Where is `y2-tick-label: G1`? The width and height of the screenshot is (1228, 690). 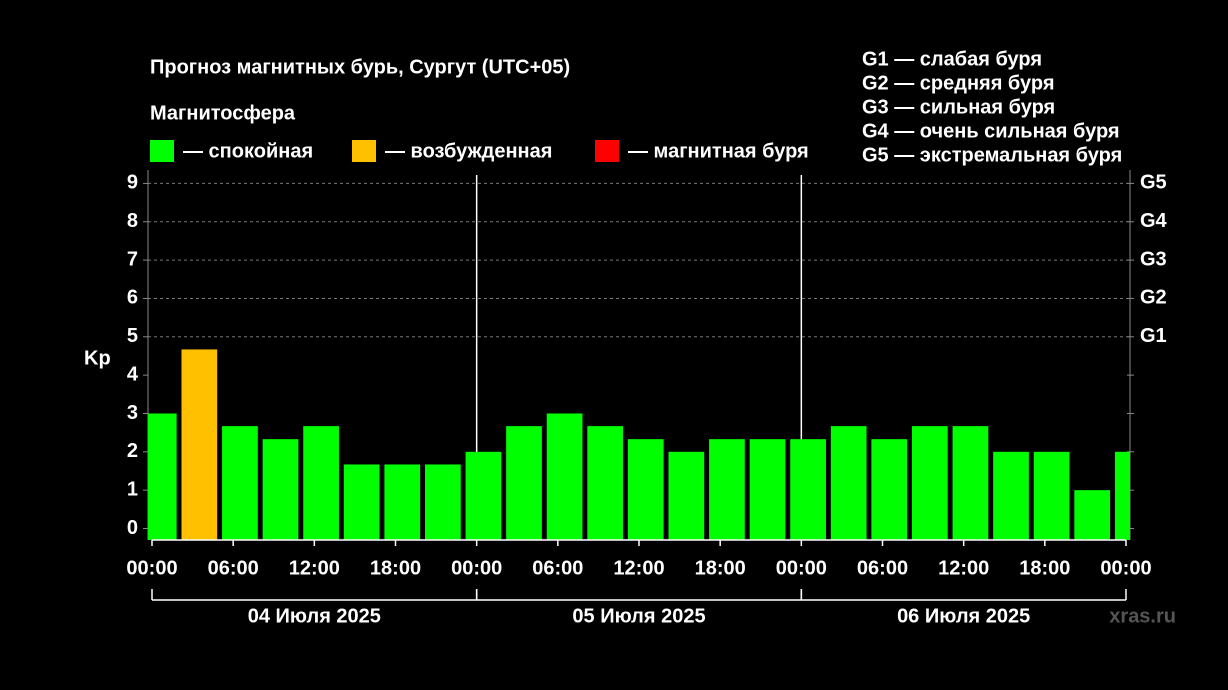 y2-tick-label: G1 is located at coordinates (1153, 336).